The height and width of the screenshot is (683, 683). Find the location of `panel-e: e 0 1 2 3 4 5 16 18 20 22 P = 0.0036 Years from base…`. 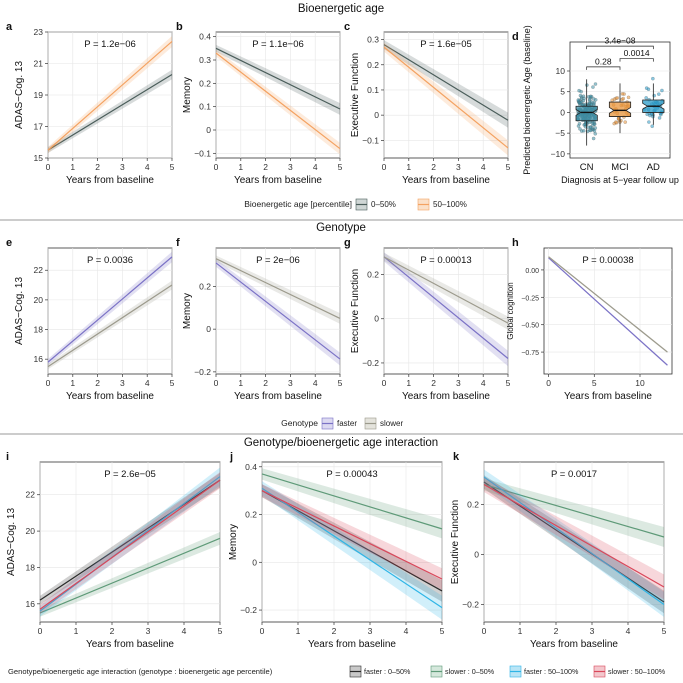

panel-e: e 0 1 2 3 4 5 16 18 20 22 P = 0.0036 Years from base… is located at coordinates (90, 319).